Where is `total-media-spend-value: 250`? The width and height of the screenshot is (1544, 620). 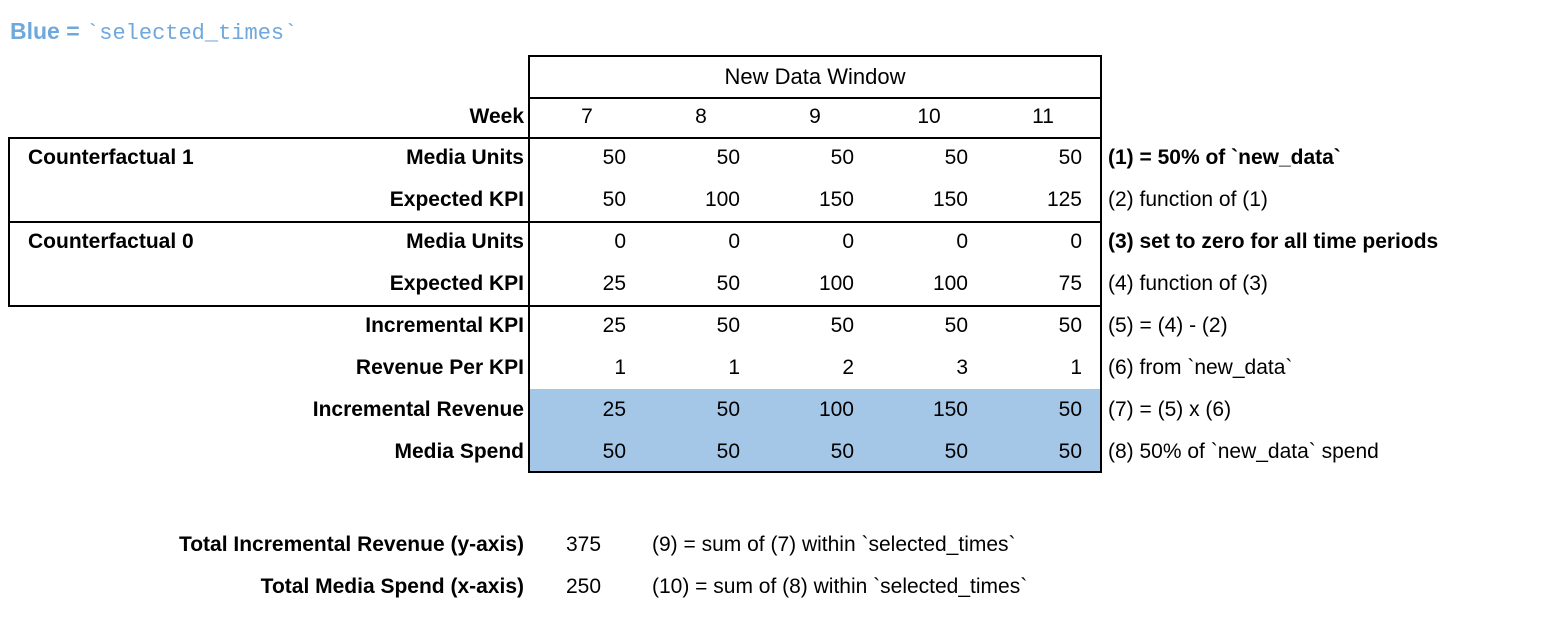
total-media-spend-value: 250 is located at coordinates (584, 586).